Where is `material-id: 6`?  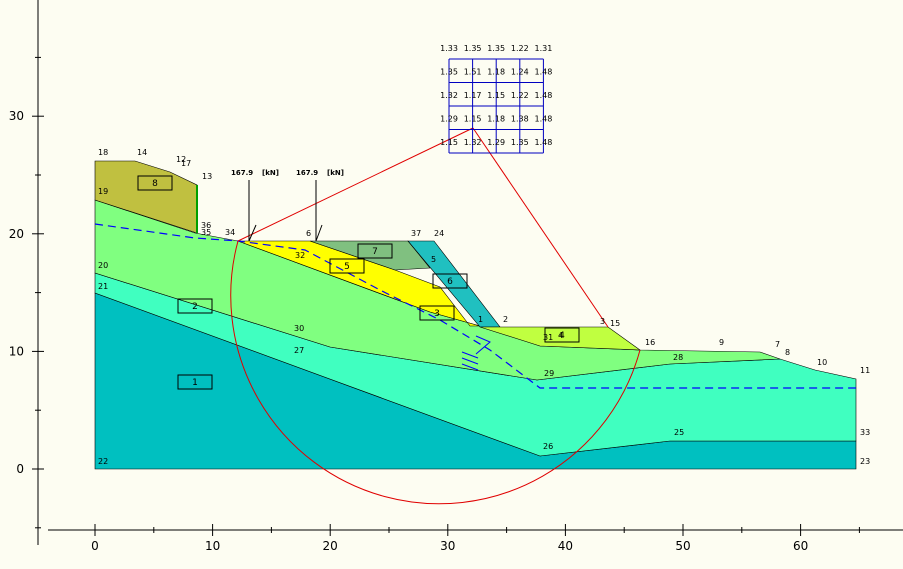
material-id: 6 is located at coordinates (450, 282).